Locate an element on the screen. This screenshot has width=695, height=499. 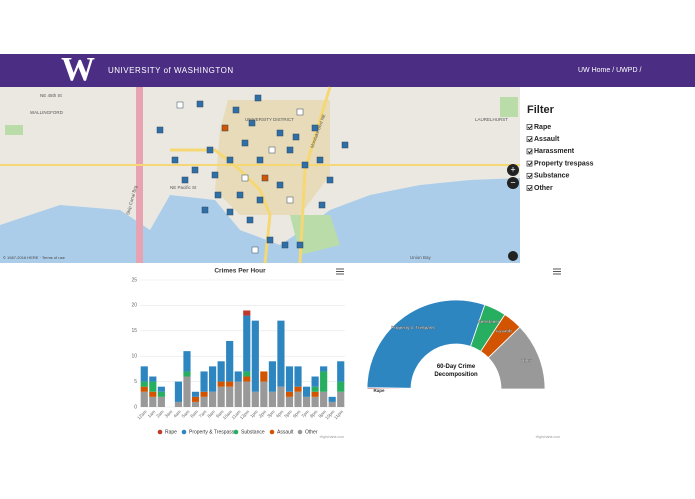
filter-option: Rape is located at coordinates (542, 127).